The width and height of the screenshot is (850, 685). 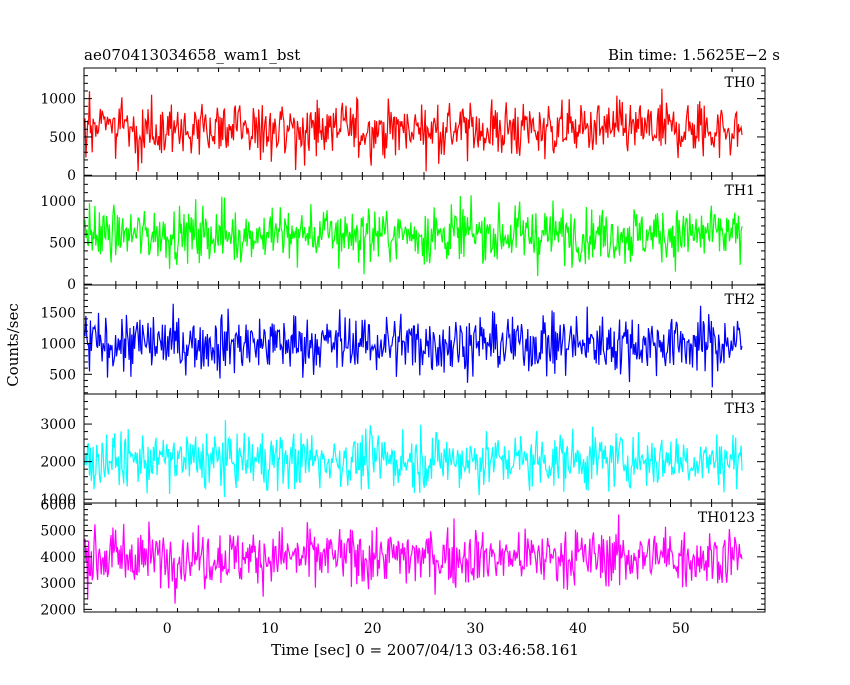 What do you see at coordinates (167, 629) in the screenshot?
I see `x-tick-label: 0` at bounding box center [167, 629].